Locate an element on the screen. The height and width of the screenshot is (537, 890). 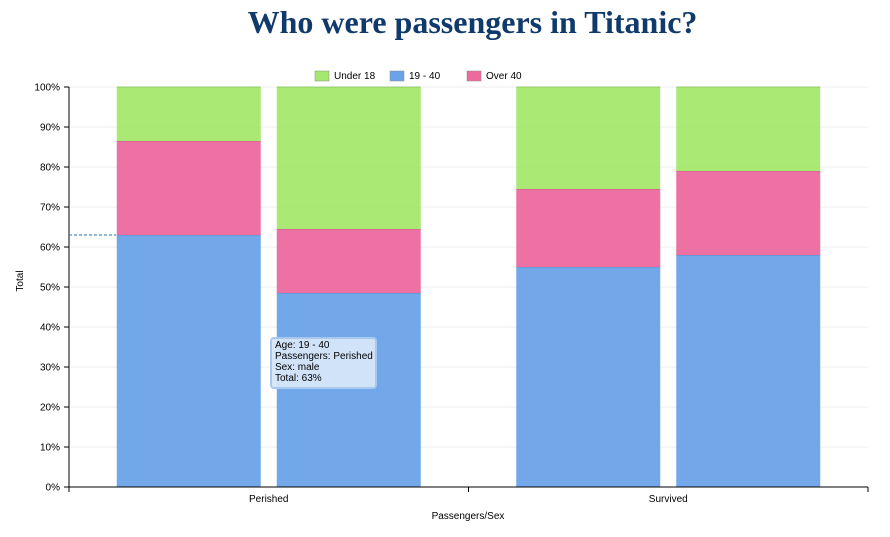
y-tick-label: 30% is located at coordinates (50, 368).